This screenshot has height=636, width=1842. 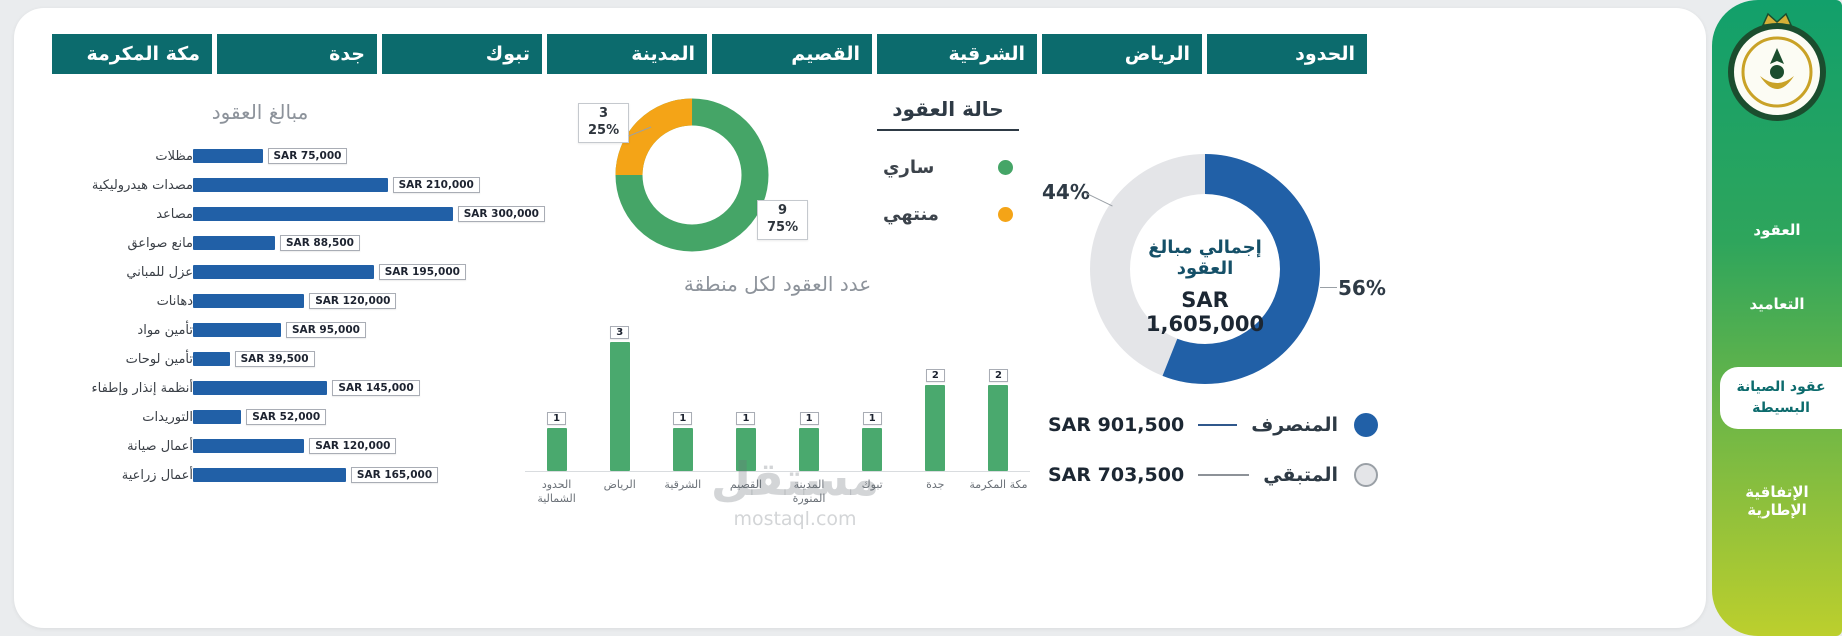 What do you see at coordinates (1362, 288) in the screenshot?
I see `totals-spent-pct: 56%` at bounding box center [1362, 288].